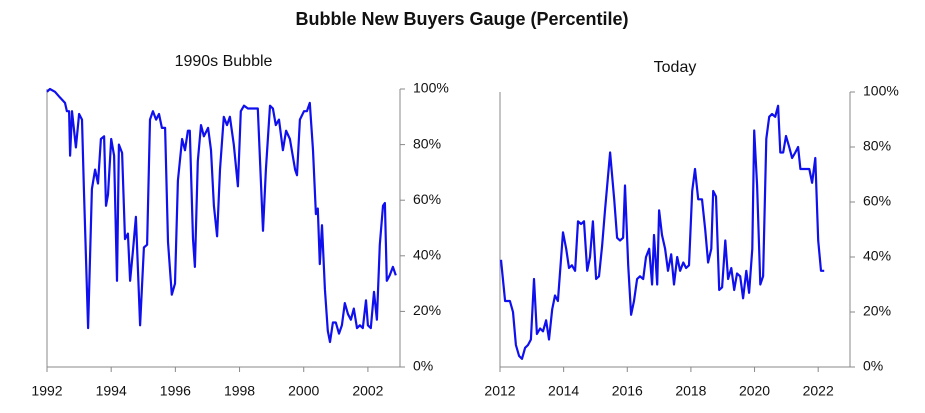 Image resolution: width=925 pixels, height=413 pixels. Describe the element at coordinates (627, 391) in the screenshot. I see `x-tick-label: 2016` at that location.